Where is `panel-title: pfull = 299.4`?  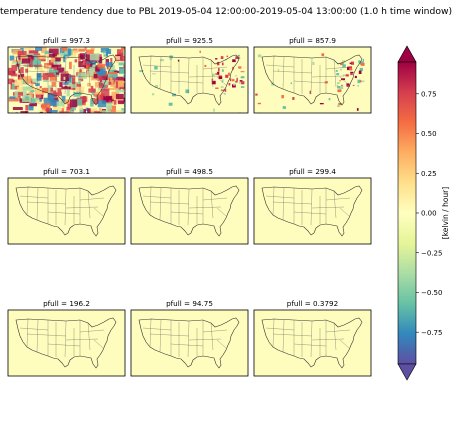
panel-title: pfull = 299.4 is located at coordinates (312, 171).